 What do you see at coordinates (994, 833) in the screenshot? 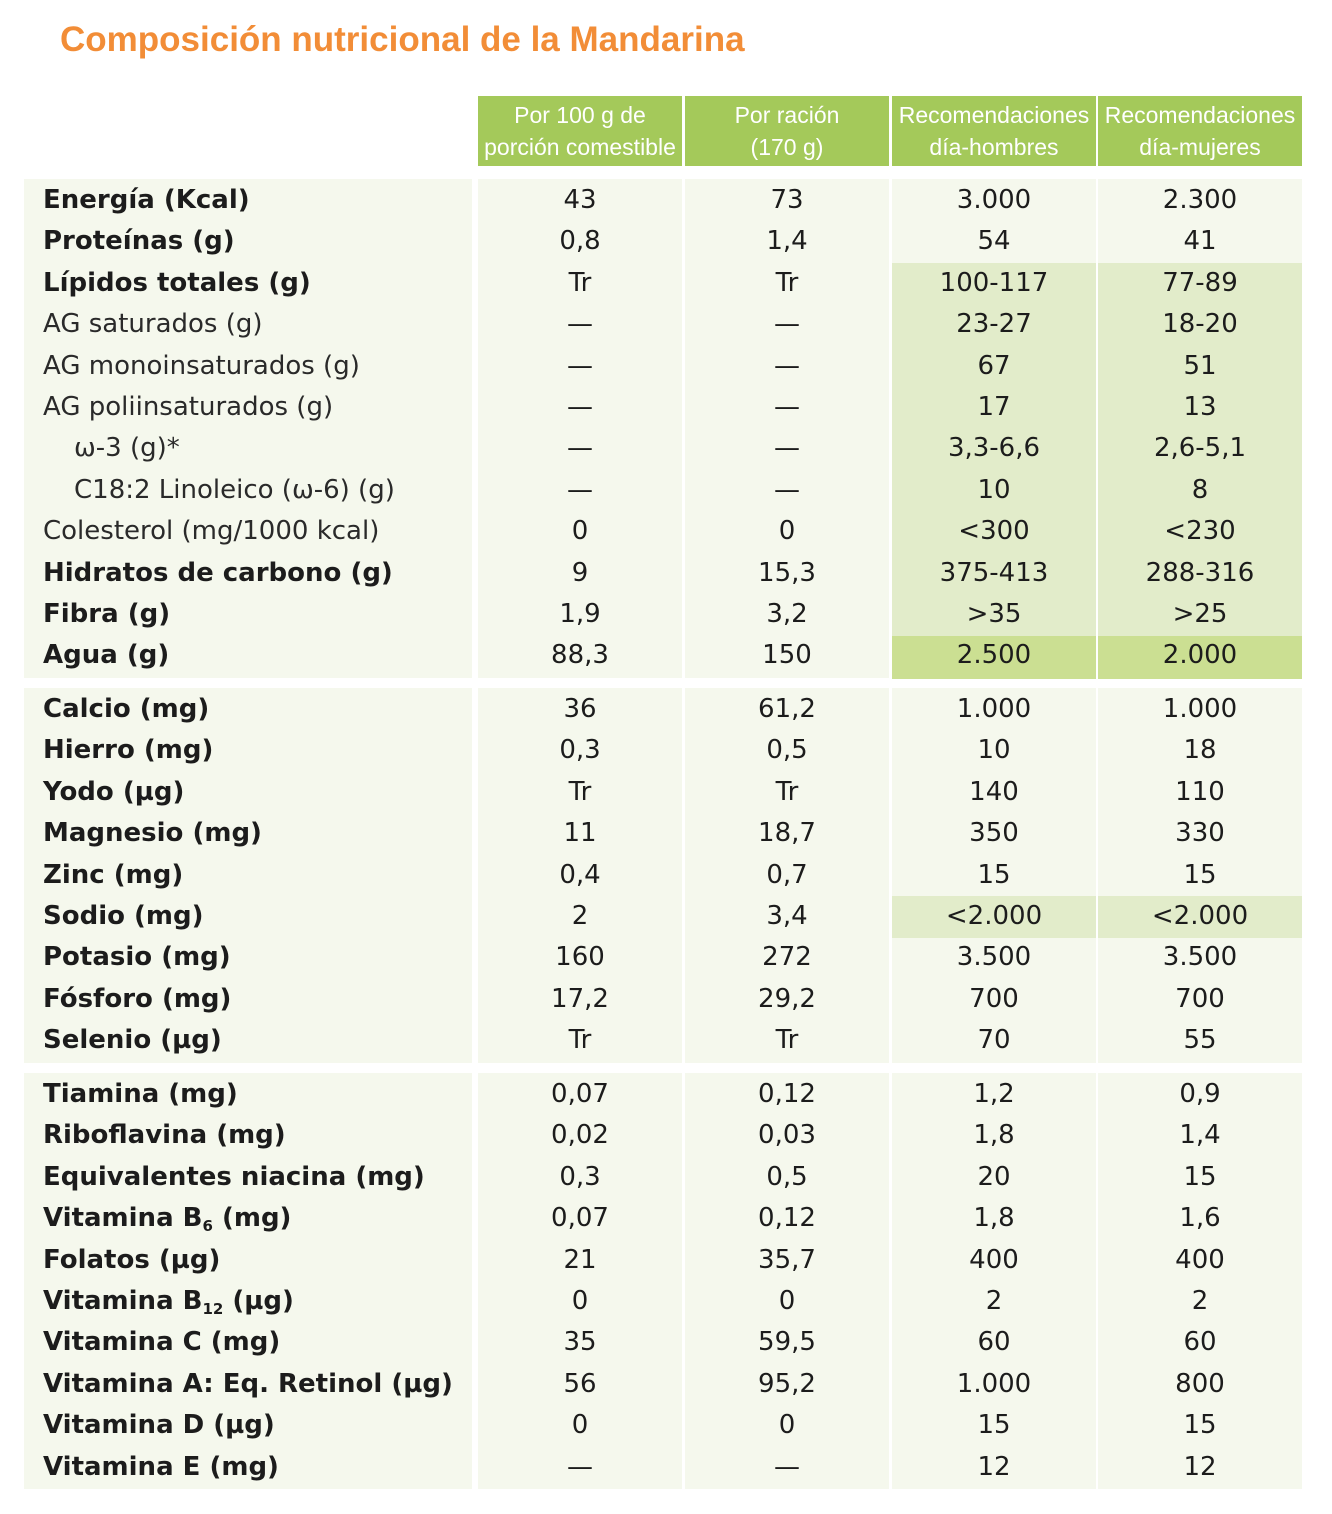
I see `value-cell: 350` at bounding box center [994, 833].